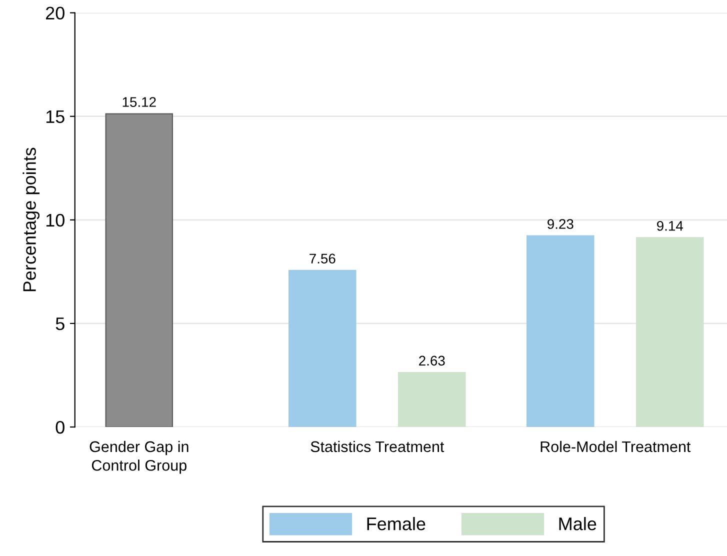  What do you see at coordinates (60, 427) in the screenshot?
I see `y-tick-label: 0` at bounding box center [60, 427].